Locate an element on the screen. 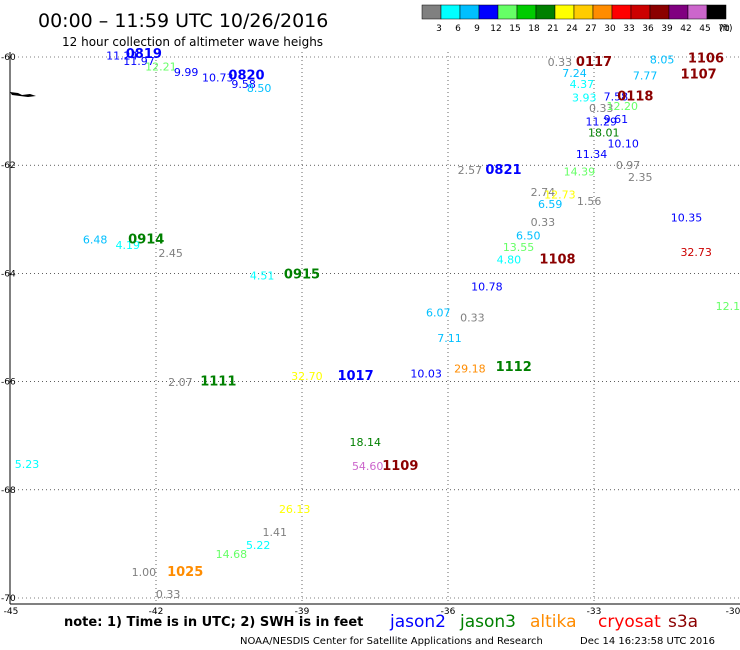  wave-height-label: 11.34 is located at coordinates (592, 154).